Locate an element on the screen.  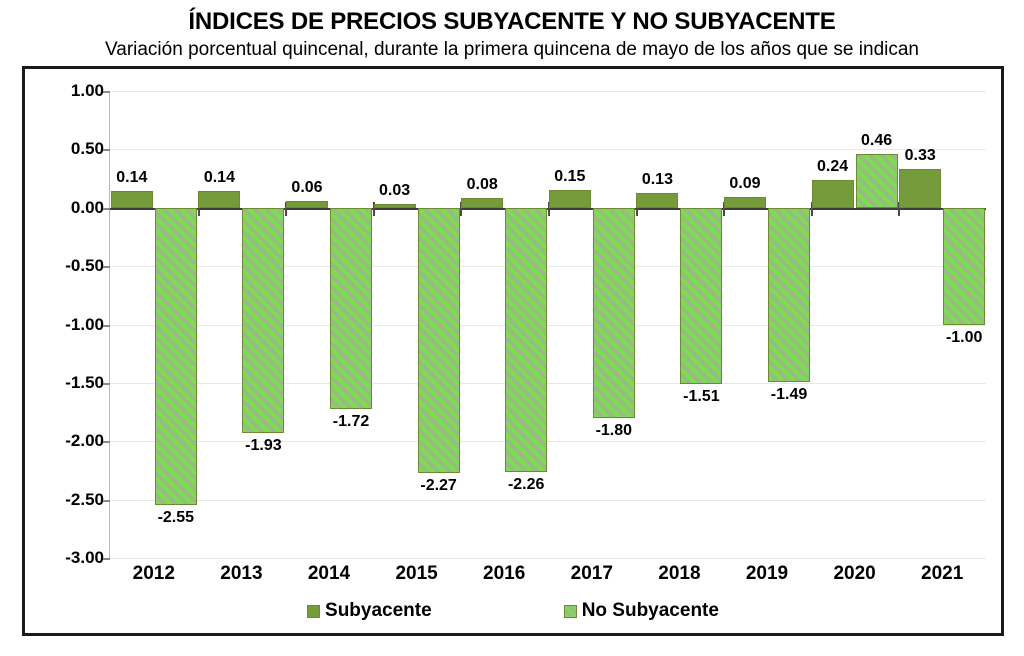
bar-value-label: 0.24 is located at coordinates (833, 166).